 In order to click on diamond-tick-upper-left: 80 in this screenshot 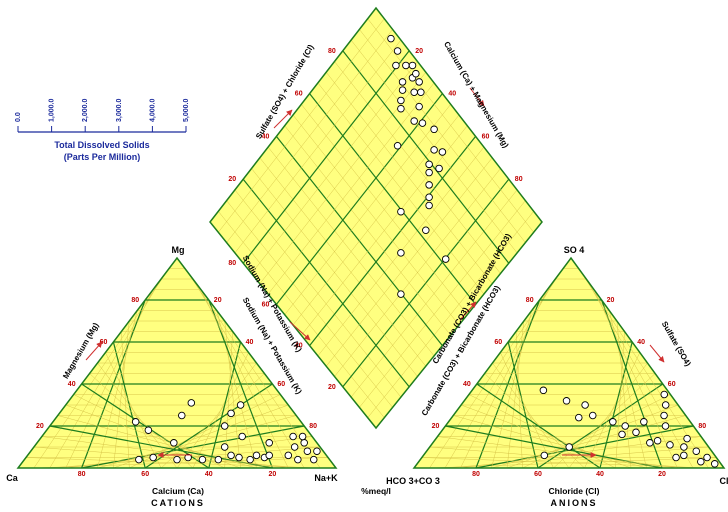, I will do `click(332, 51)`.